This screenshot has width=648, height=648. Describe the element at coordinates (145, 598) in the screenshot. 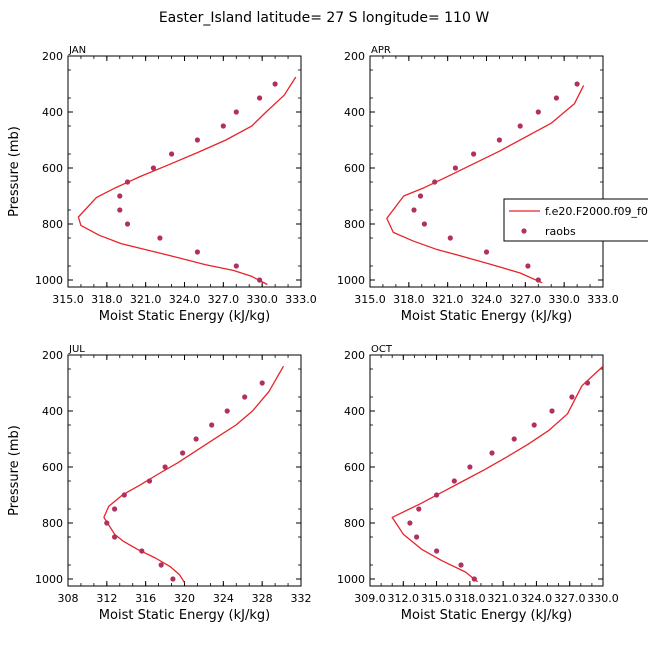

I see `x-tick-label: 316` at that location.